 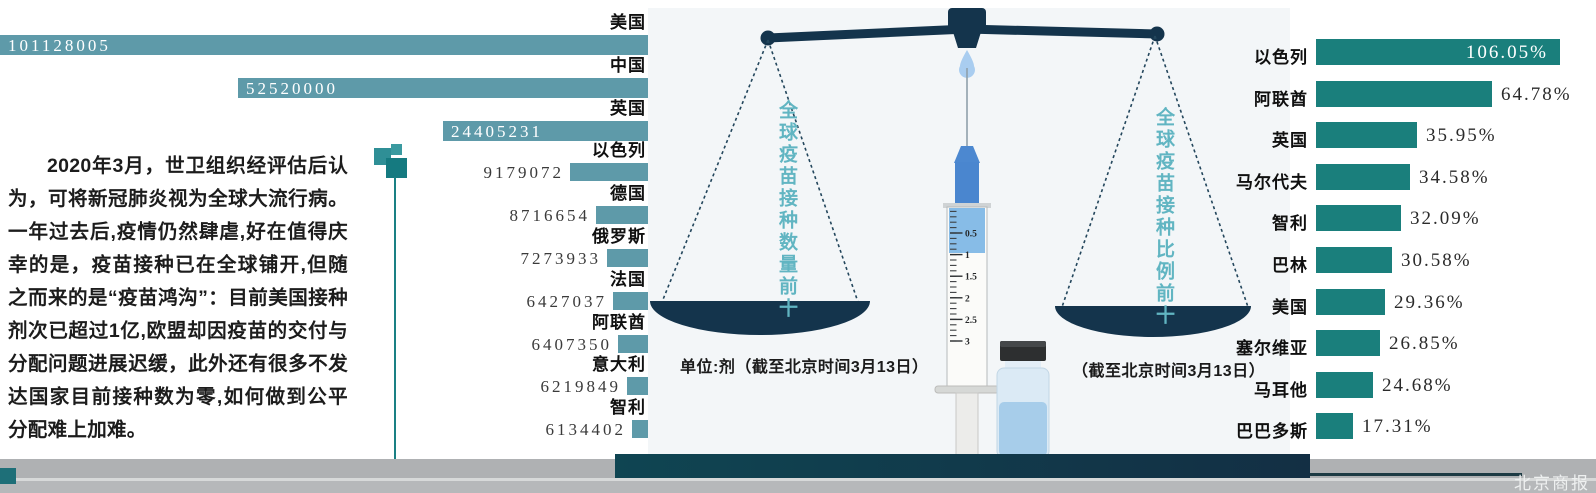 What do you see at coordinates (628, 408) in the screenshot?
I see `count-chart-category-label: 智利` at bounding box center [628, 408].